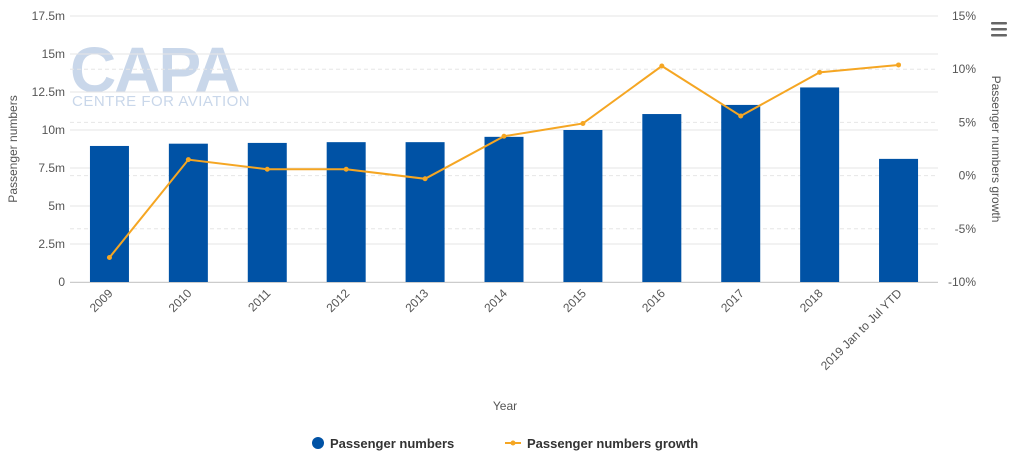  I want to click on legend-item-passenger-numbers-growth: Passenger numbers growth, so click(601, 443).